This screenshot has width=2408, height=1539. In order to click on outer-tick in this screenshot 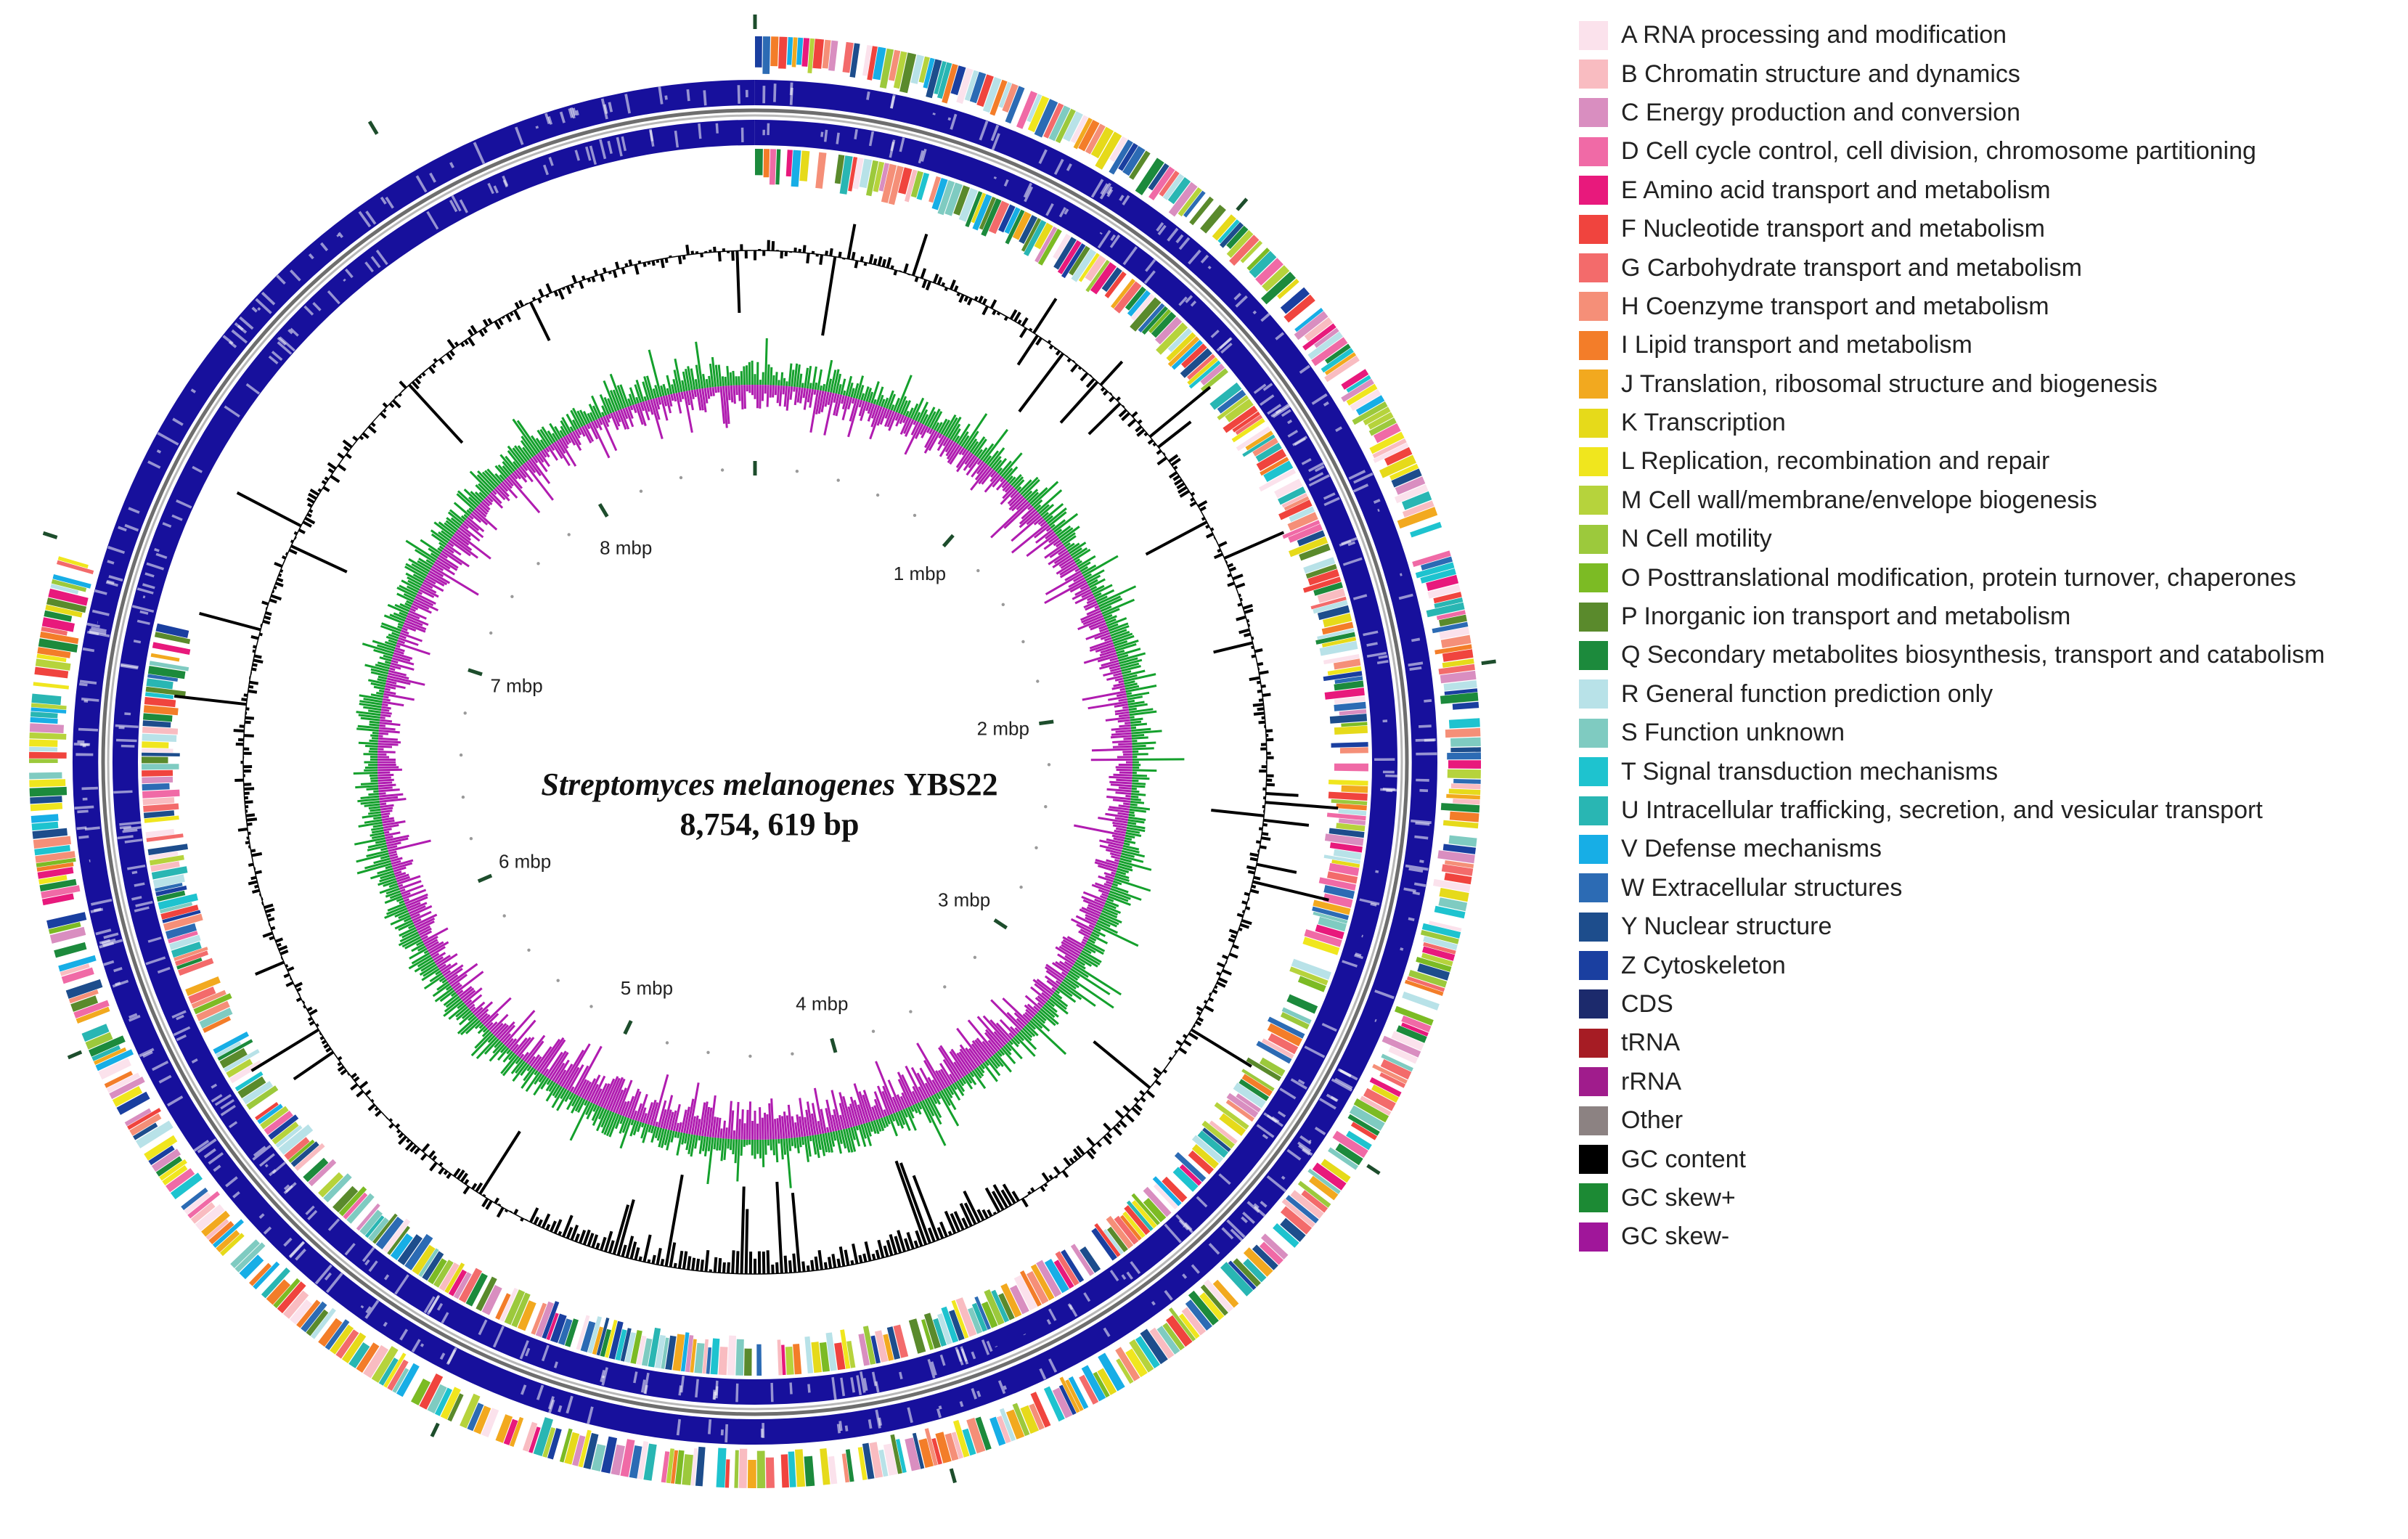, I will do `click(953, 1476)`.